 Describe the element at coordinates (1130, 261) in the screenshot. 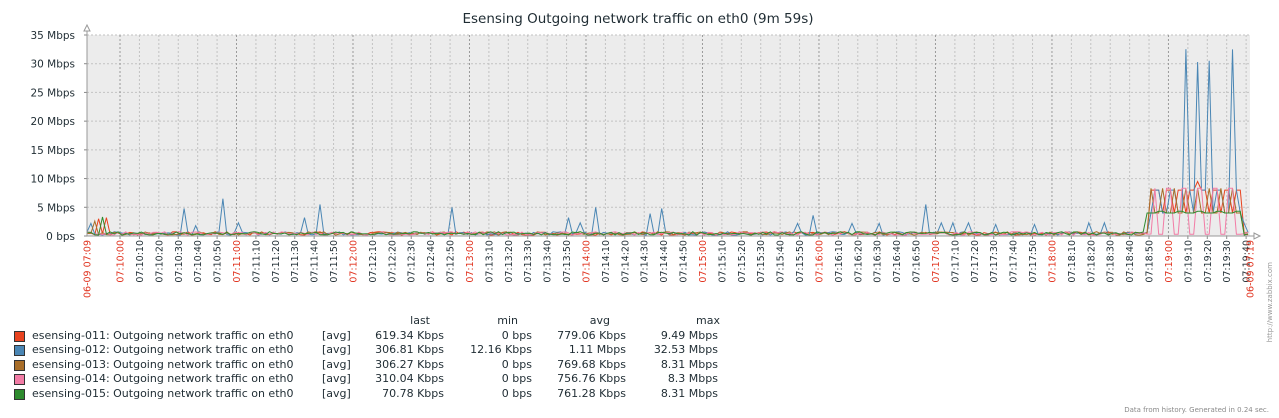

I see `x-tick-label: 07:18:40` at that location.